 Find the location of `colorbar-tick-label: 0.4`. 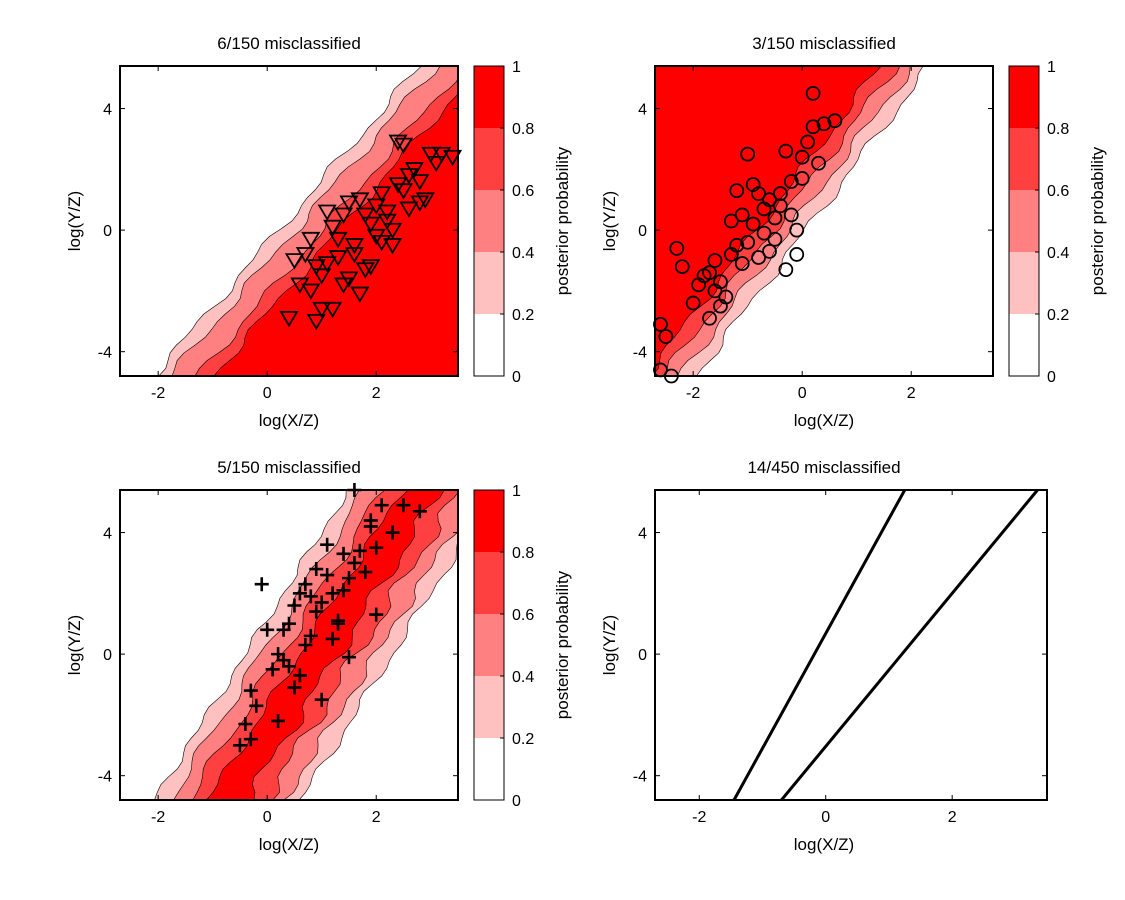

colorbar-tick-label: 0.4 is located at coordinates (523, 253).